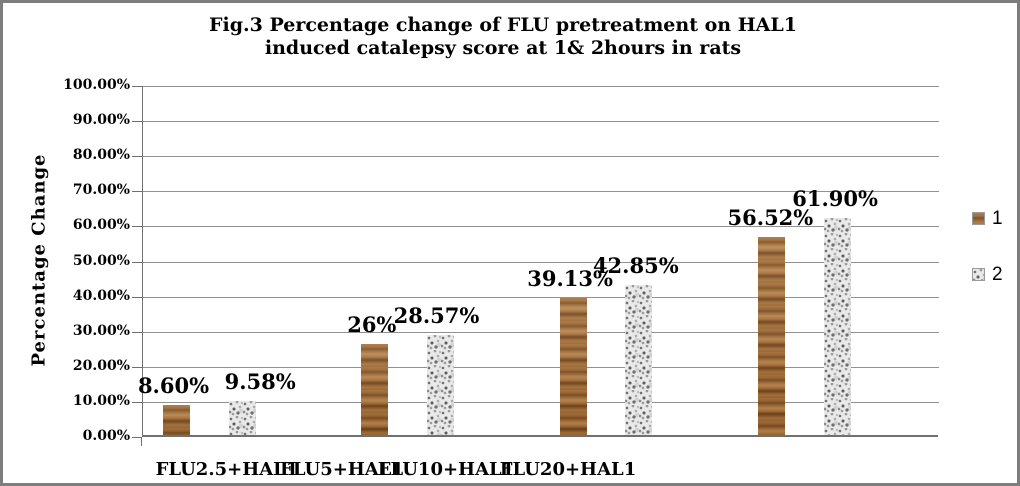 The image size is (1020, 486). I want to click on legend-swatch-speckle, so click(978, 274).